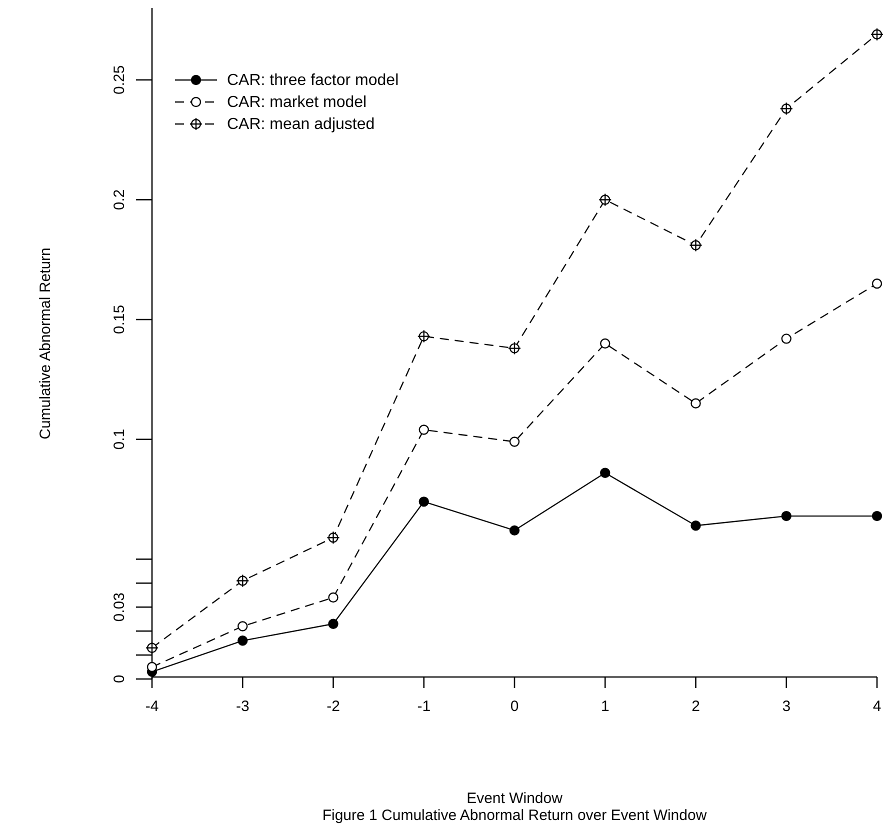  What do you see at coordinates (152, 706) in the screenshot?
I see `x-tick-label: -4` at bounding box center [152, 706].